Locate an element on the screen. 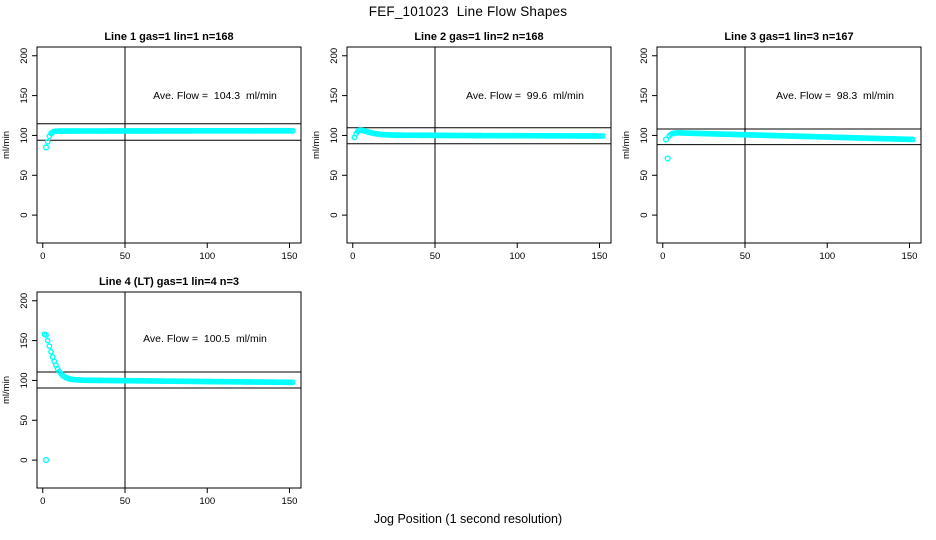  x-axis-label: Jog Position (1 second resolution) is located at coordinates (468, 519).